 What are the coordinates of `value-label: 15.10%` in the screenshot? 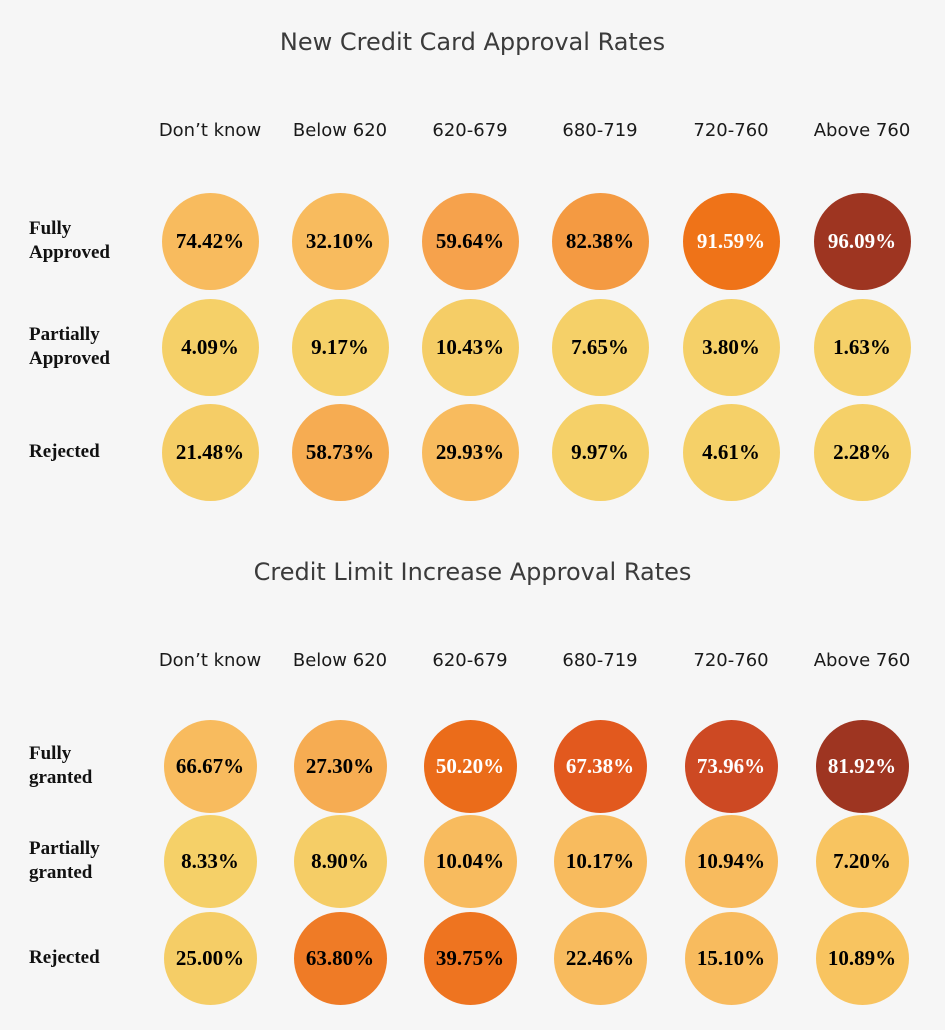 It's located at (731, 957).